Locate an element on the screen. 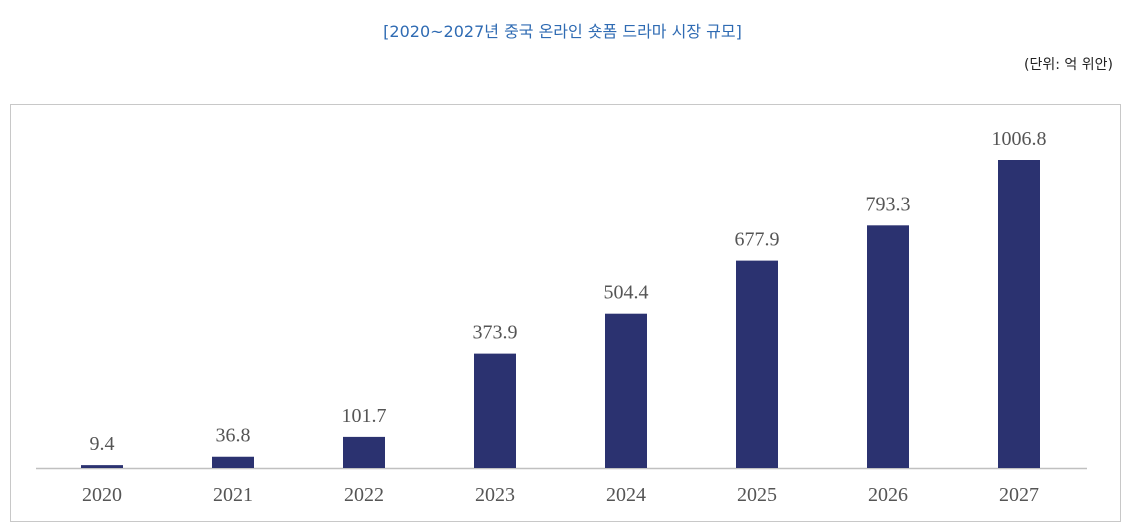  x-tick-2027: 2027 is located at coordinates (1019, 495).